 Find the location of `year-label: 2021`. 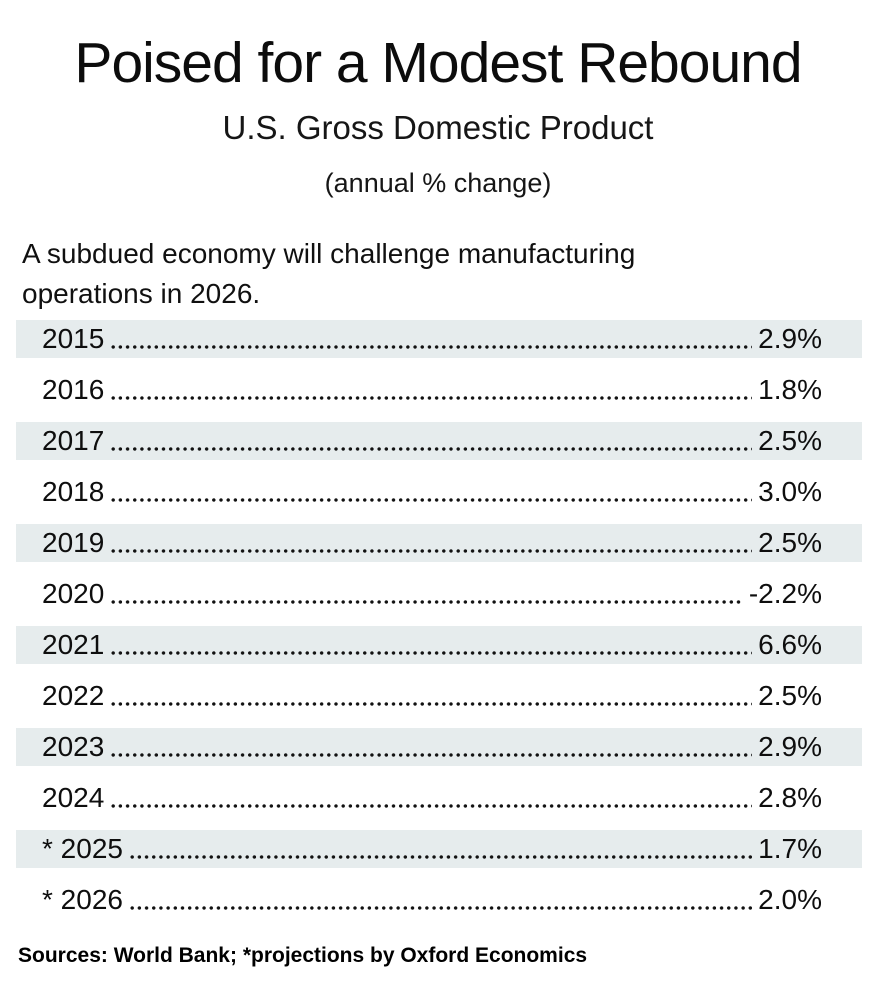

year-label: 2021 is located at coordinates (73, 644).